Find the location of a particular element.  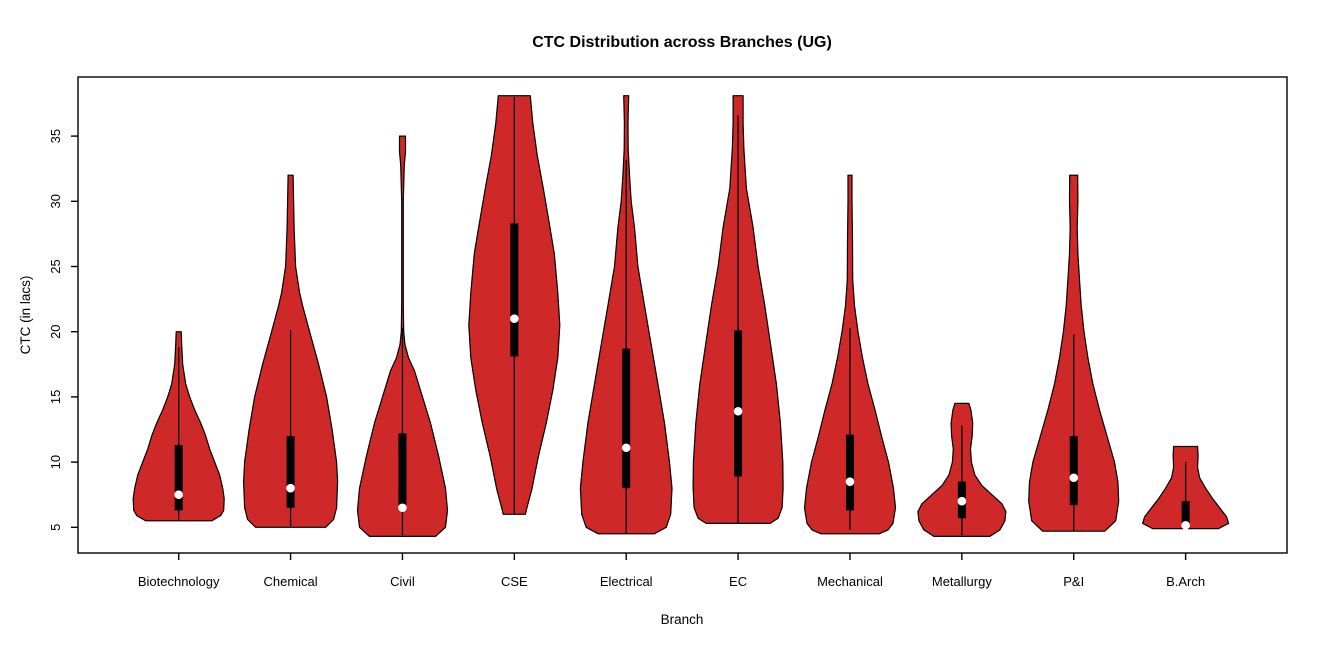

iqr-box-civil is located at coordinates (402, 469).